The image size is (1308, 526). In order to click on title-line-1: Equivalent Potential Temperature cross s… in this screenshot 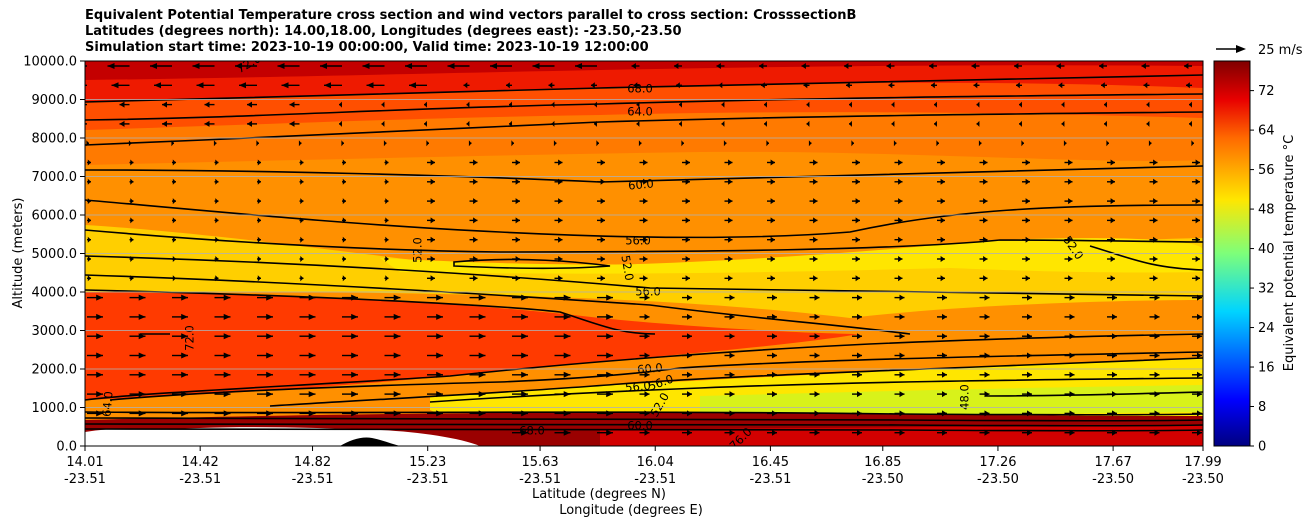, I will do `click(471, 15)`.